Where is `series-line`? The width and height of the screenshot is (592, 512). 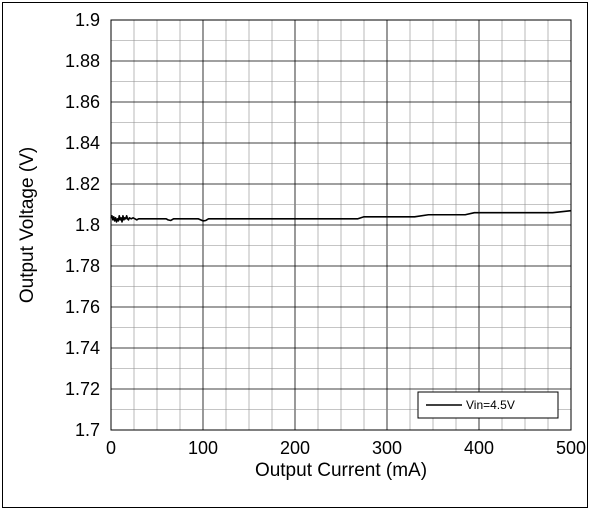
series-line is located at coordinates (341, 216).